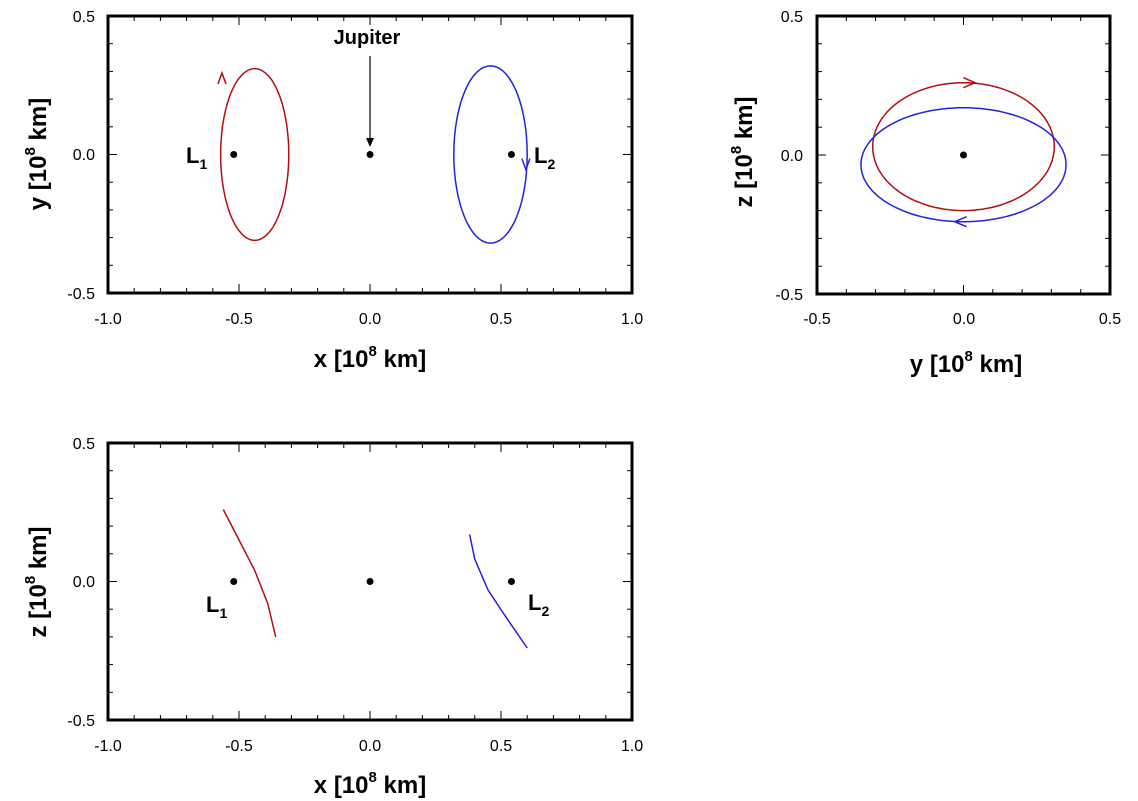 The image size is (1138, 801). What do you see at coordinates (254, 154) in the screenshot?
I see `l1-halo-orbit-xy` at bounding box center [254, 154].